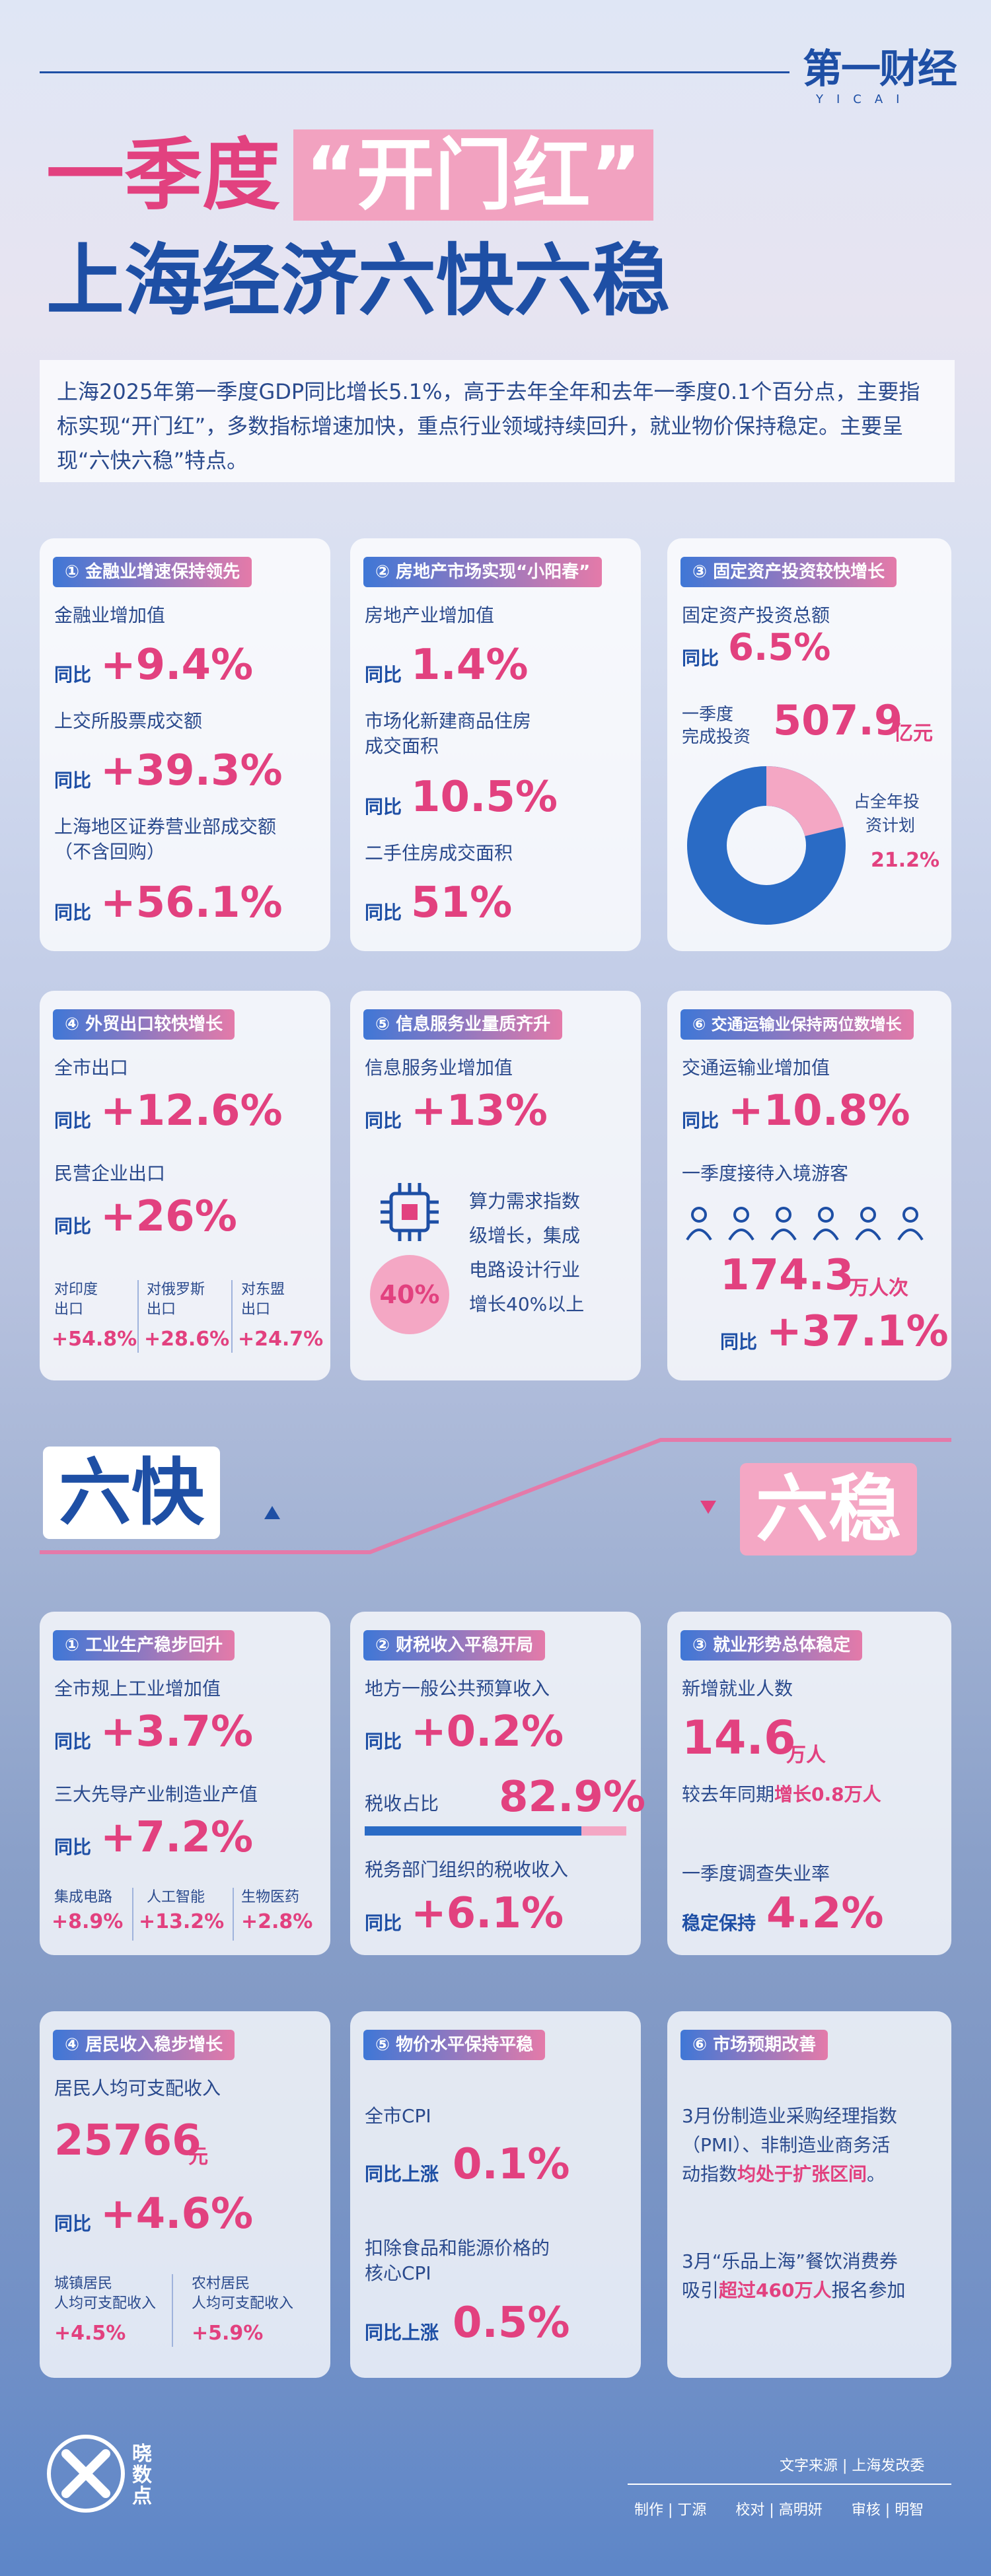 The height and width of the screenshot is (2576, 991). I want to click on value: +9.4%, so click(177, 666).